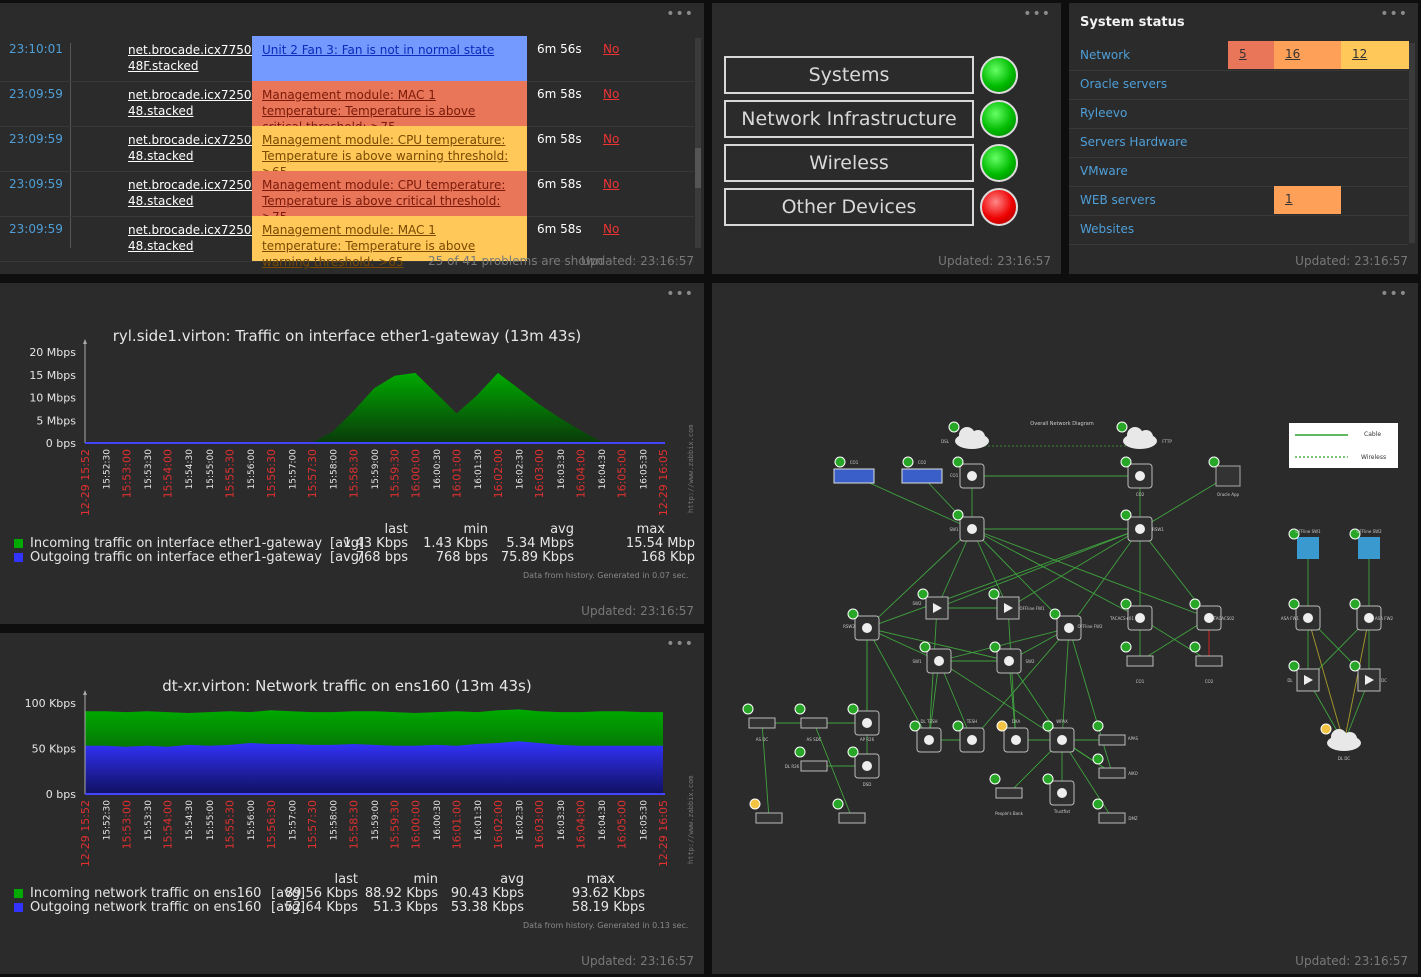 The height and width of the screenshot is (977, 1421). Describe the element at coordinates (36, 49) in the screenshot. I see `problem-time: 23:10:01` at that location.